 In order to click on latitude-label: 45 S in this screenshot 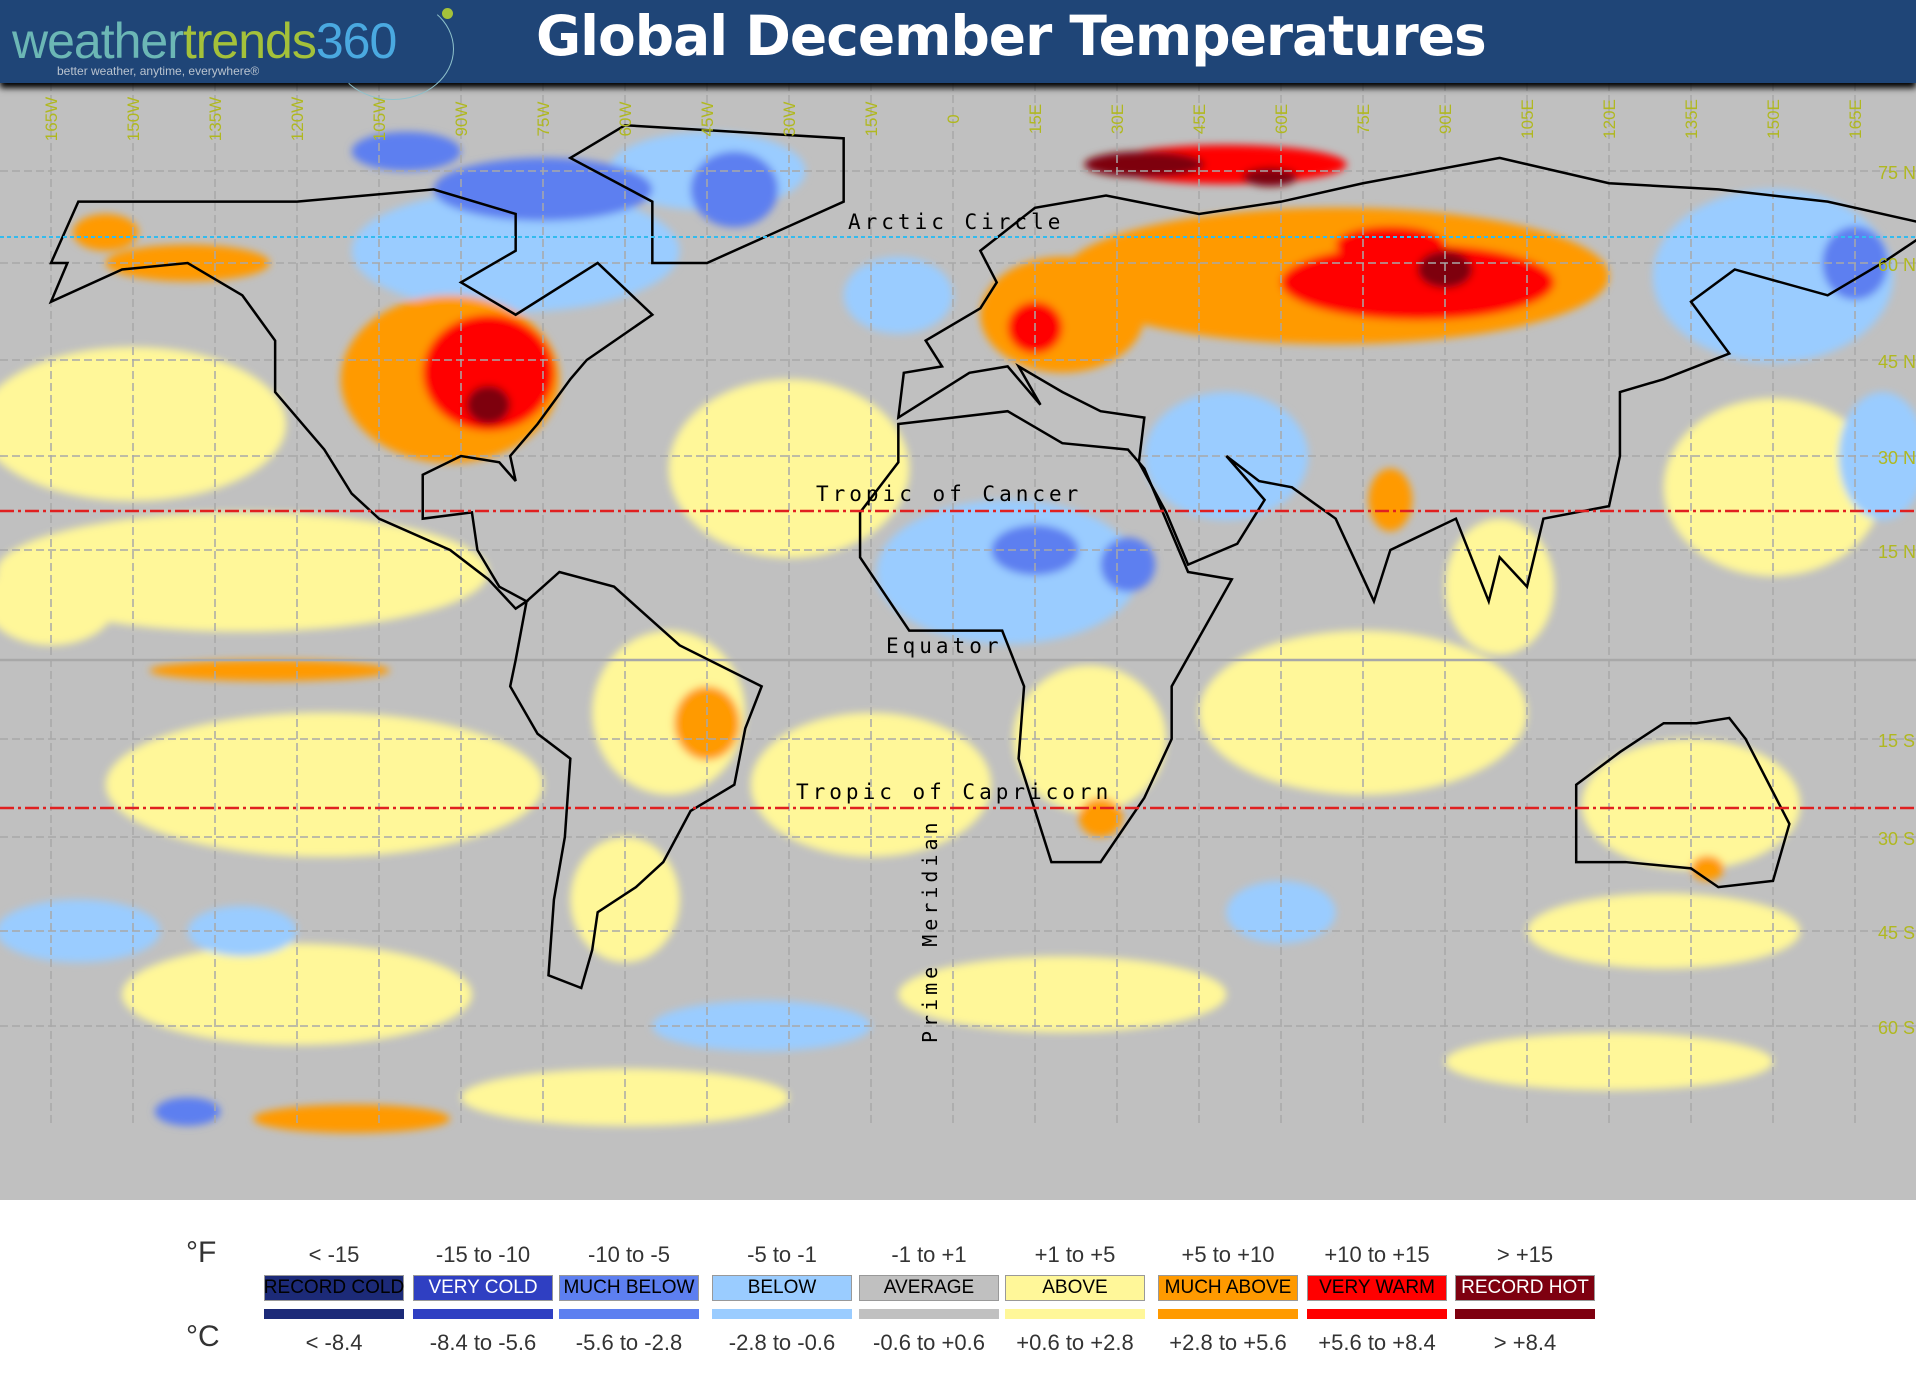, I will do `click(1896, 933)`.